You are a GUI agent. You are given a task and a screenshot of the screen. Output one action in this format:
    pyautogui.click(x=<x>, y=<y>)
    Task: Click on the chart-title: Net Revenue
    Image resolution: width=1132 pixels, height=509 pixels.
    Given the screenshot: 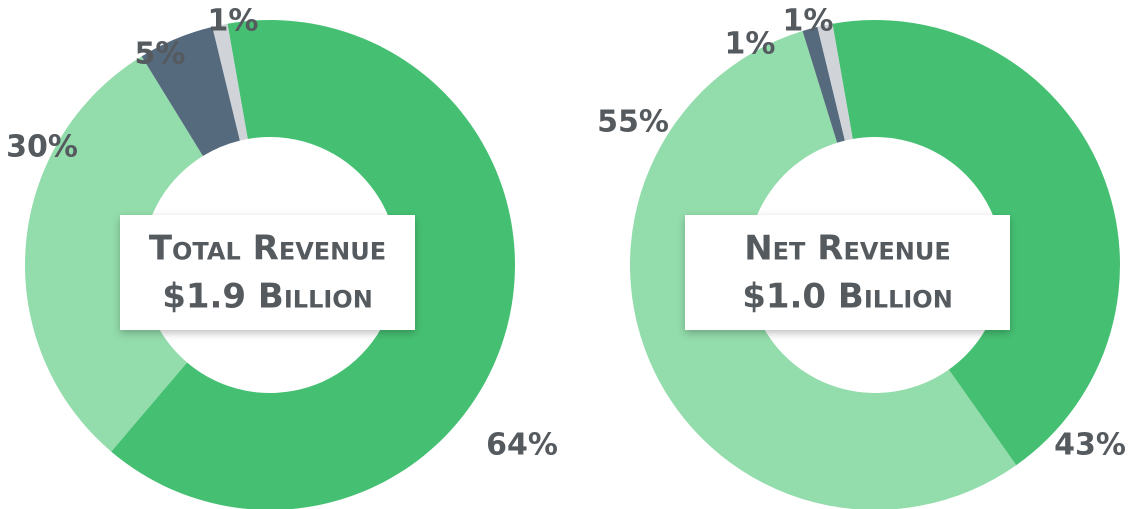 What is the action you would take?
    pyautogui.click(x=847, y=249)
    